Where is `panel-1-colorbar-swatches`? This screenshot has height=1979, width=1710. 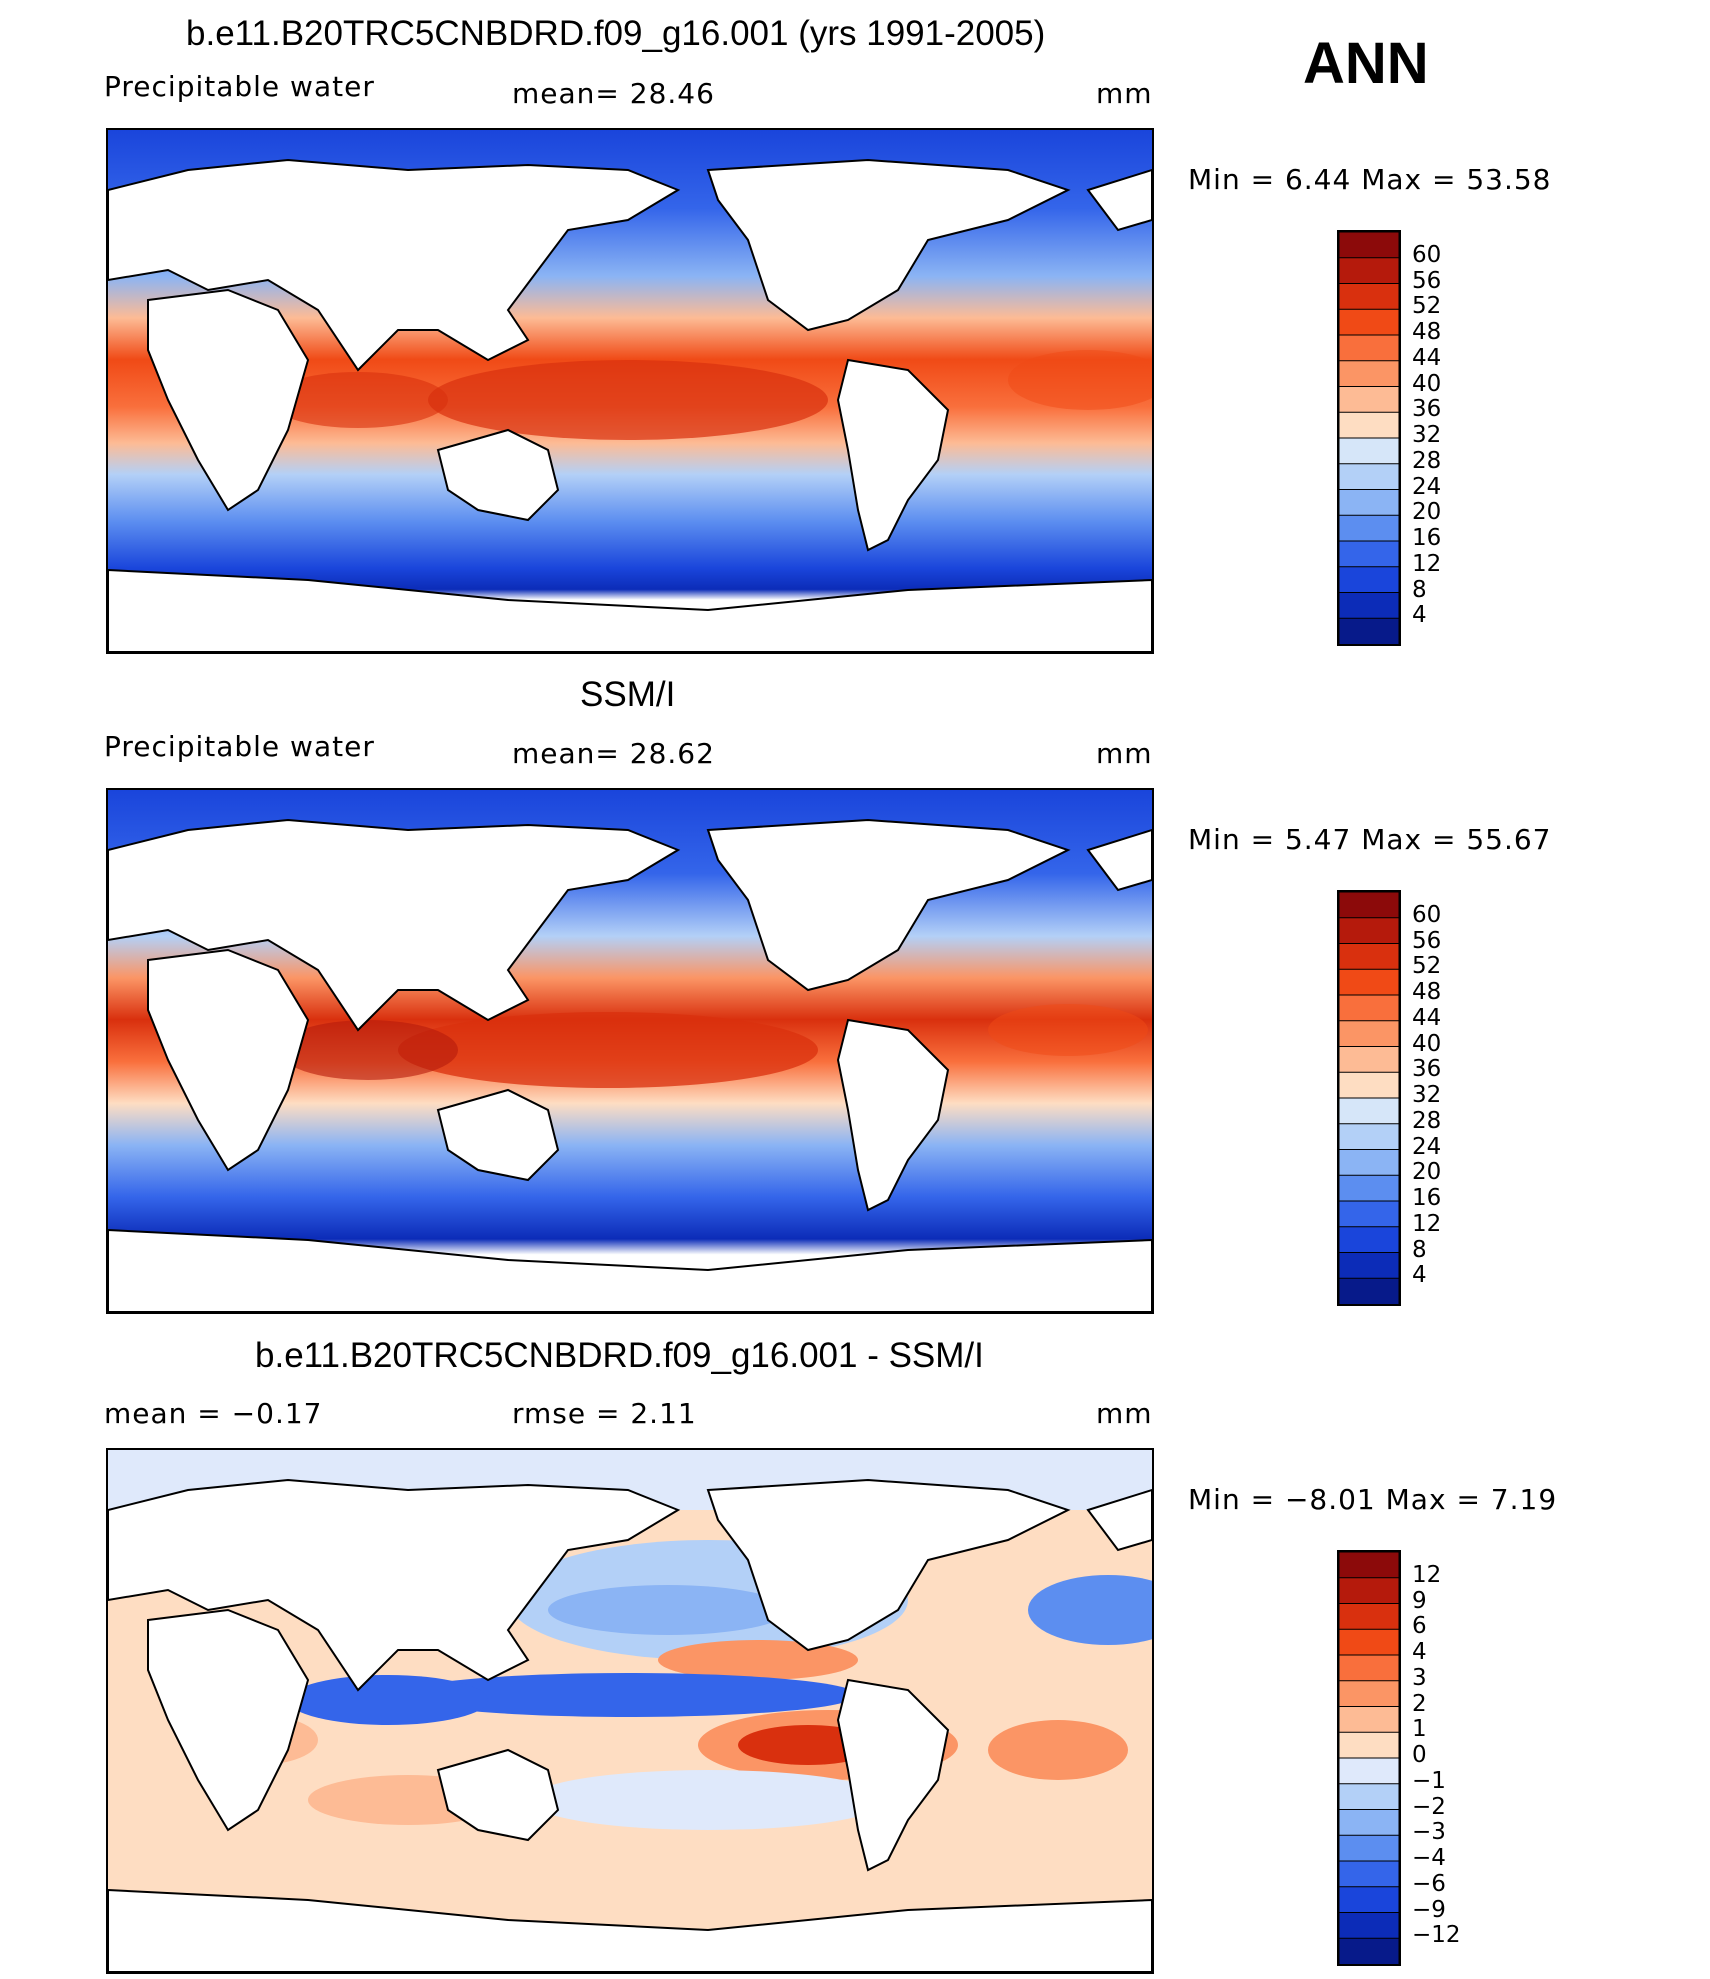 panel-1-colorbar-swatches is located at coordinates (1369, 438).